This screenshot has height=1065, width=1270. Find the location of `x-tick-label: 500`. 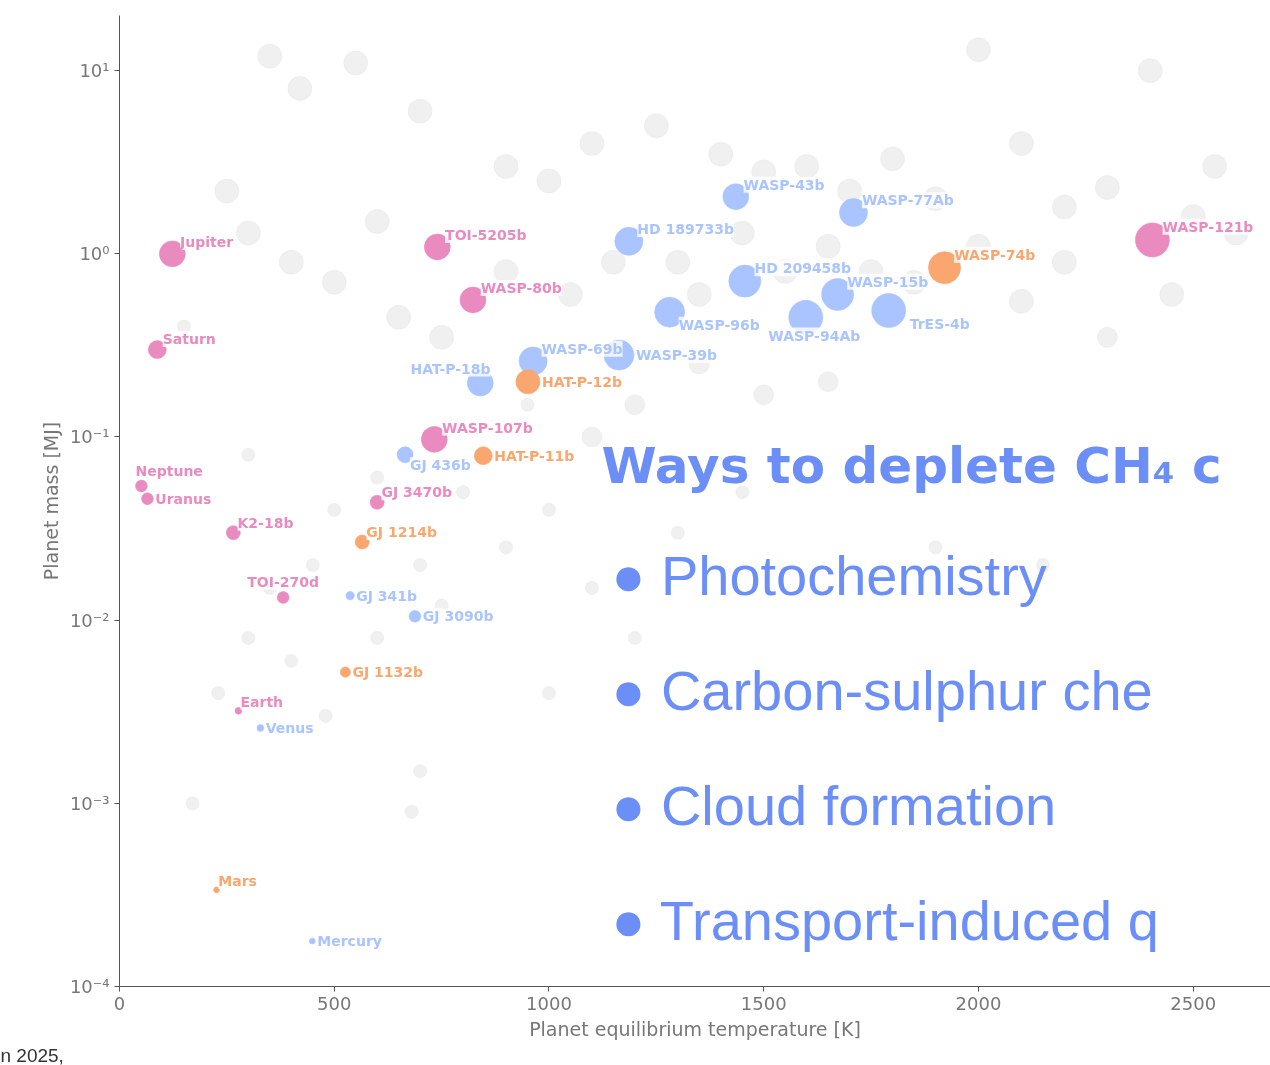

x-tick-label: 500 is located at coordinates (334, 1003).